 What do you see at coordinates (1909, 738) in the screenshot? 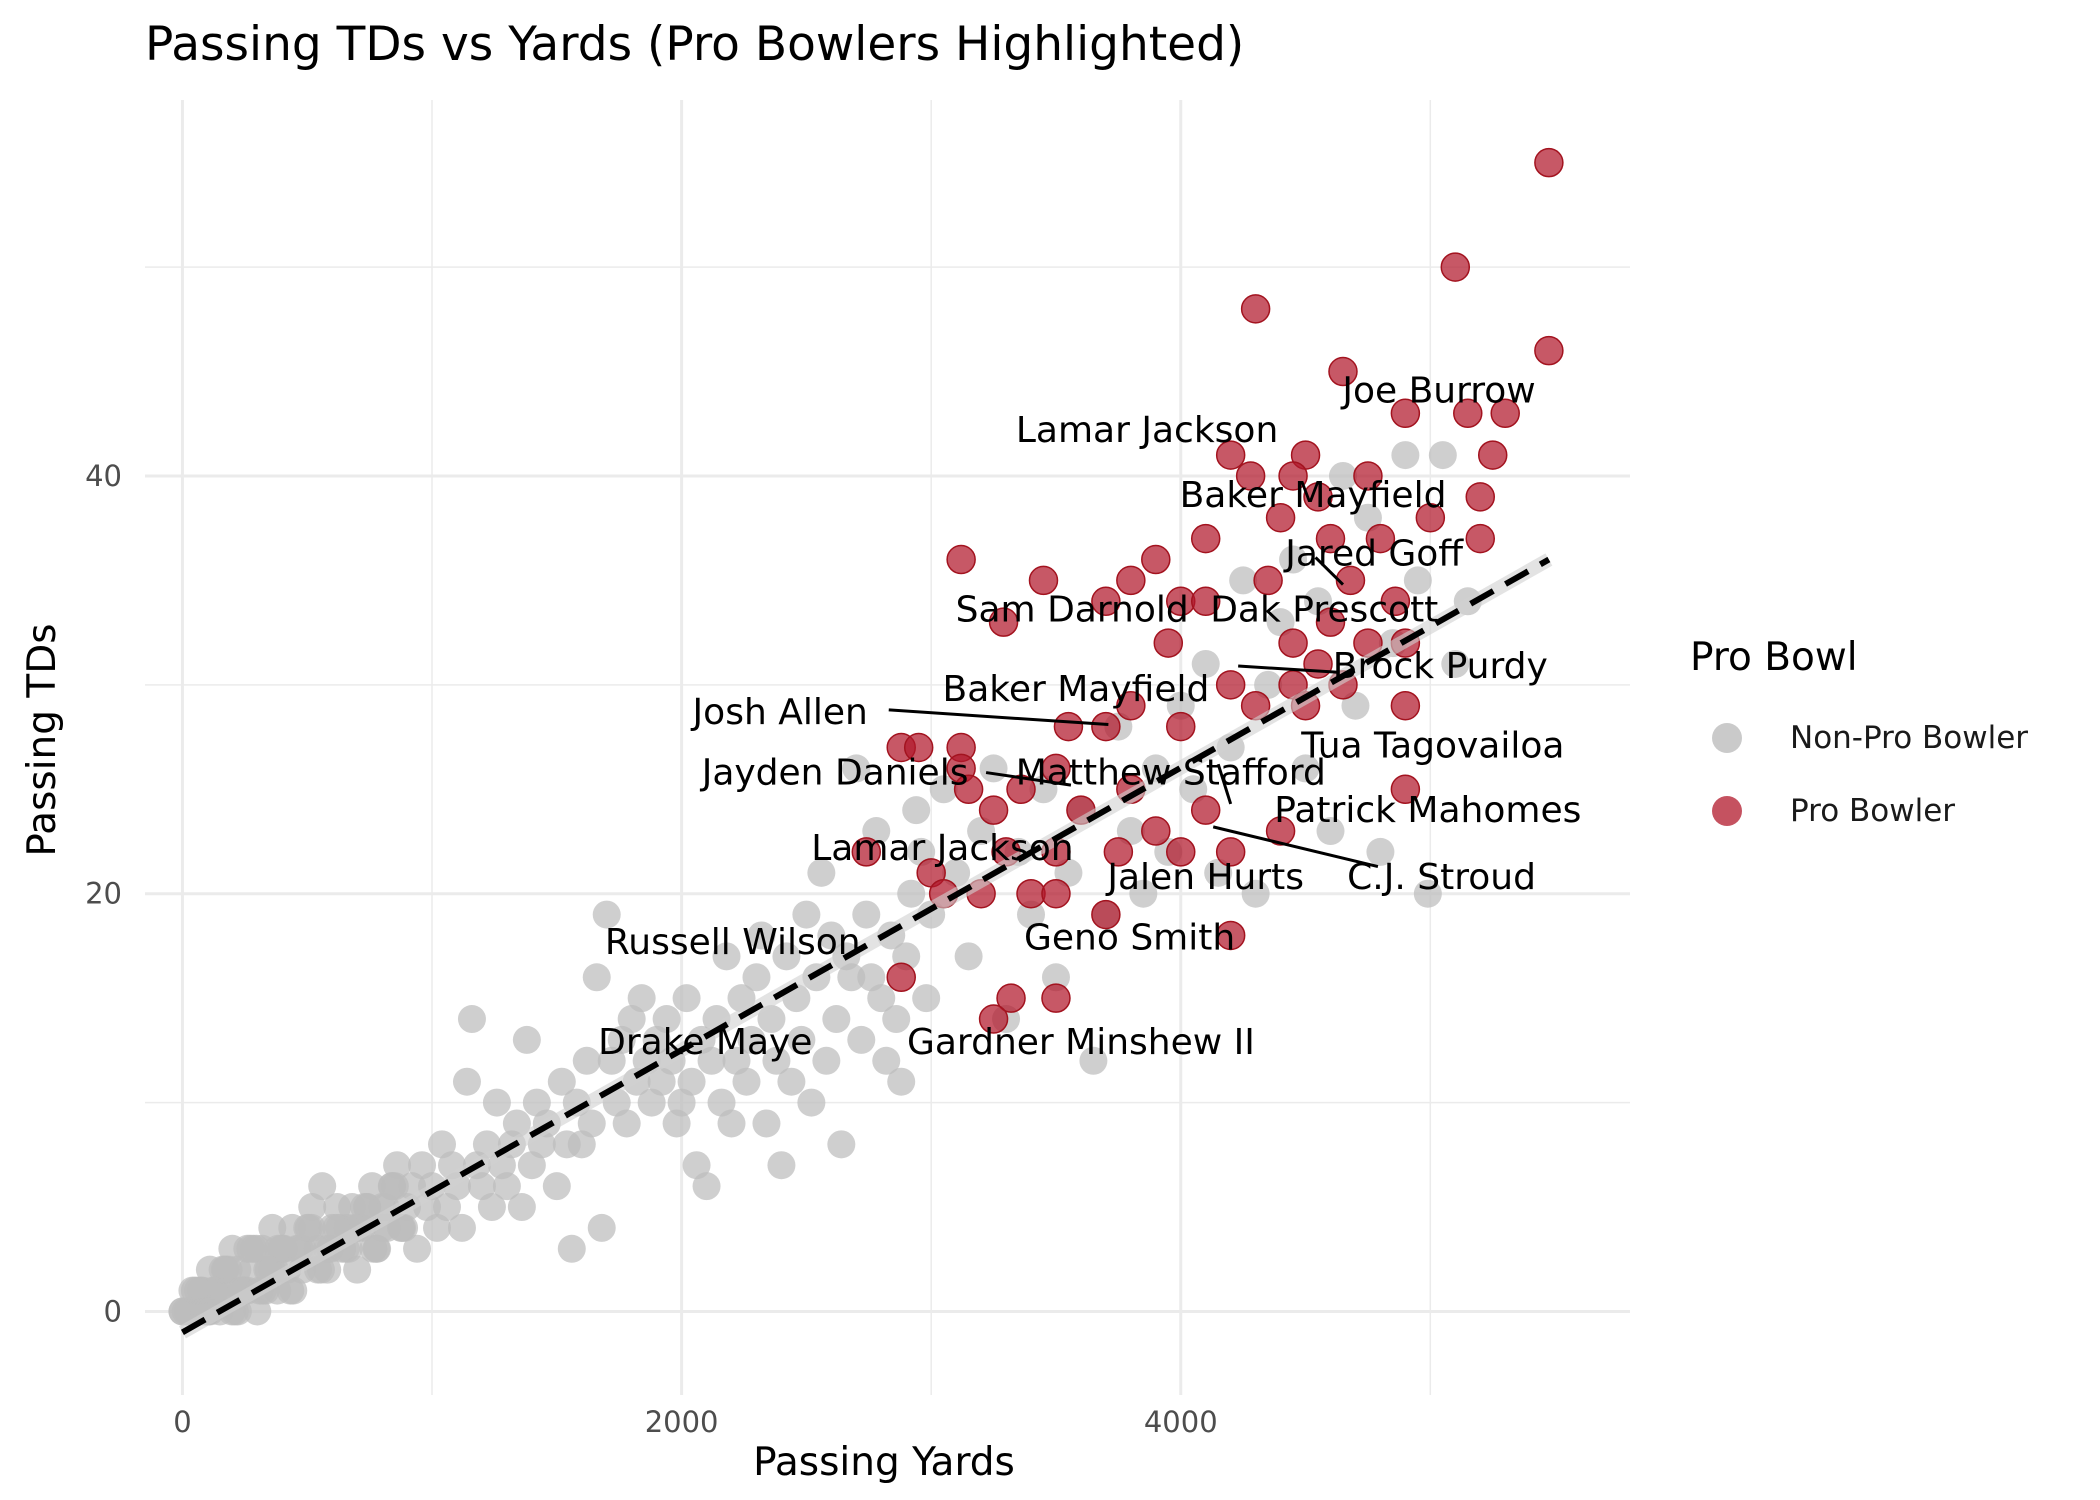
I see `legend-label-non-pro-bowler: Non-Pro Bowler` at bounding box center [1909, 738].